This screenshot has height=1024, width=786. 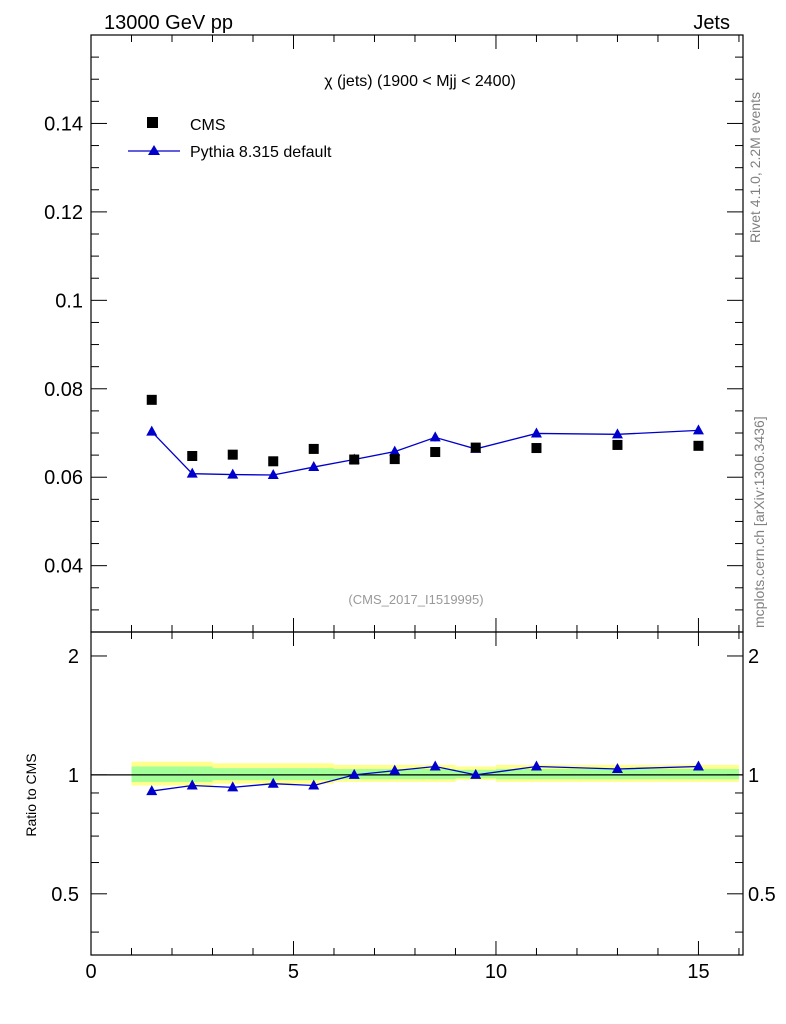 I want to click on ratio-y-tick-label-right: 2, so click(x=753, y=657).